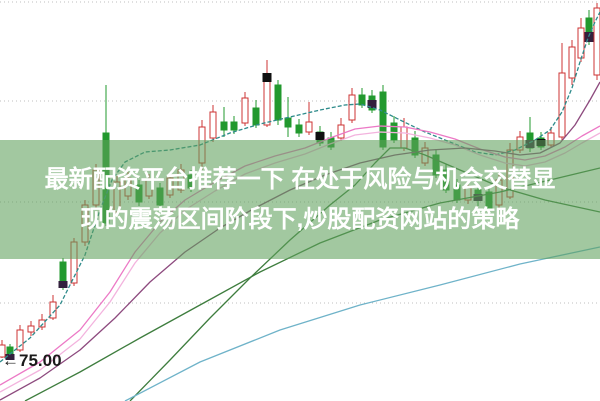  Describe the element at coordinates (300, 179) in the screenshot. I see `headline-line-1: 最新配资平台推荐一下 在处于风险与机会交替显` at that location.